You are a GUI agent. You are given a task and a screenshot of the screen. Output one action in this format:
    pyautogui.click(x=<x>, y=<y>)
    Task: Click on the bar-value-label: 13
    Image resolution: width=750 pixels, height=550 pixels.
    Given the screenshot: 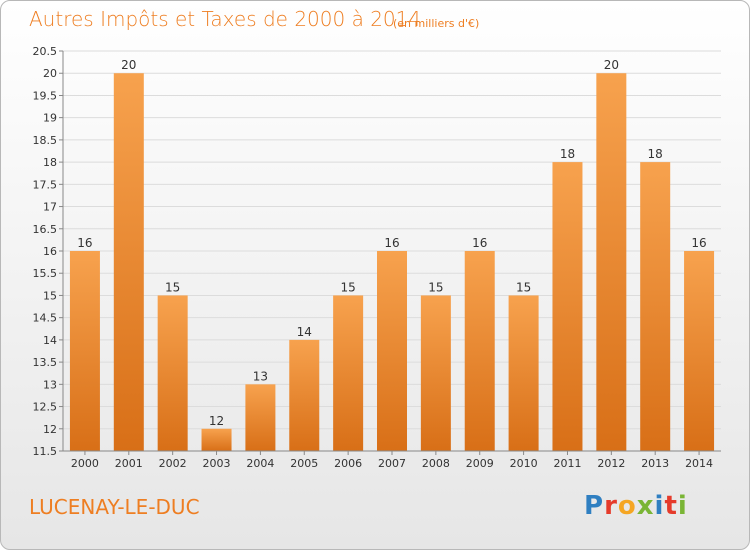 What is the action you would take?
    pyautogui.click(x=260, y=376)
    